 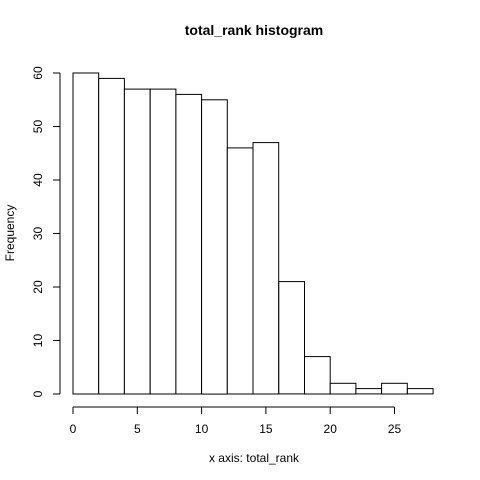 What do you see at coordinates (38, 234) in the screenshot?
I see `y-tick-label: 30` at bounding box center [38, 234].